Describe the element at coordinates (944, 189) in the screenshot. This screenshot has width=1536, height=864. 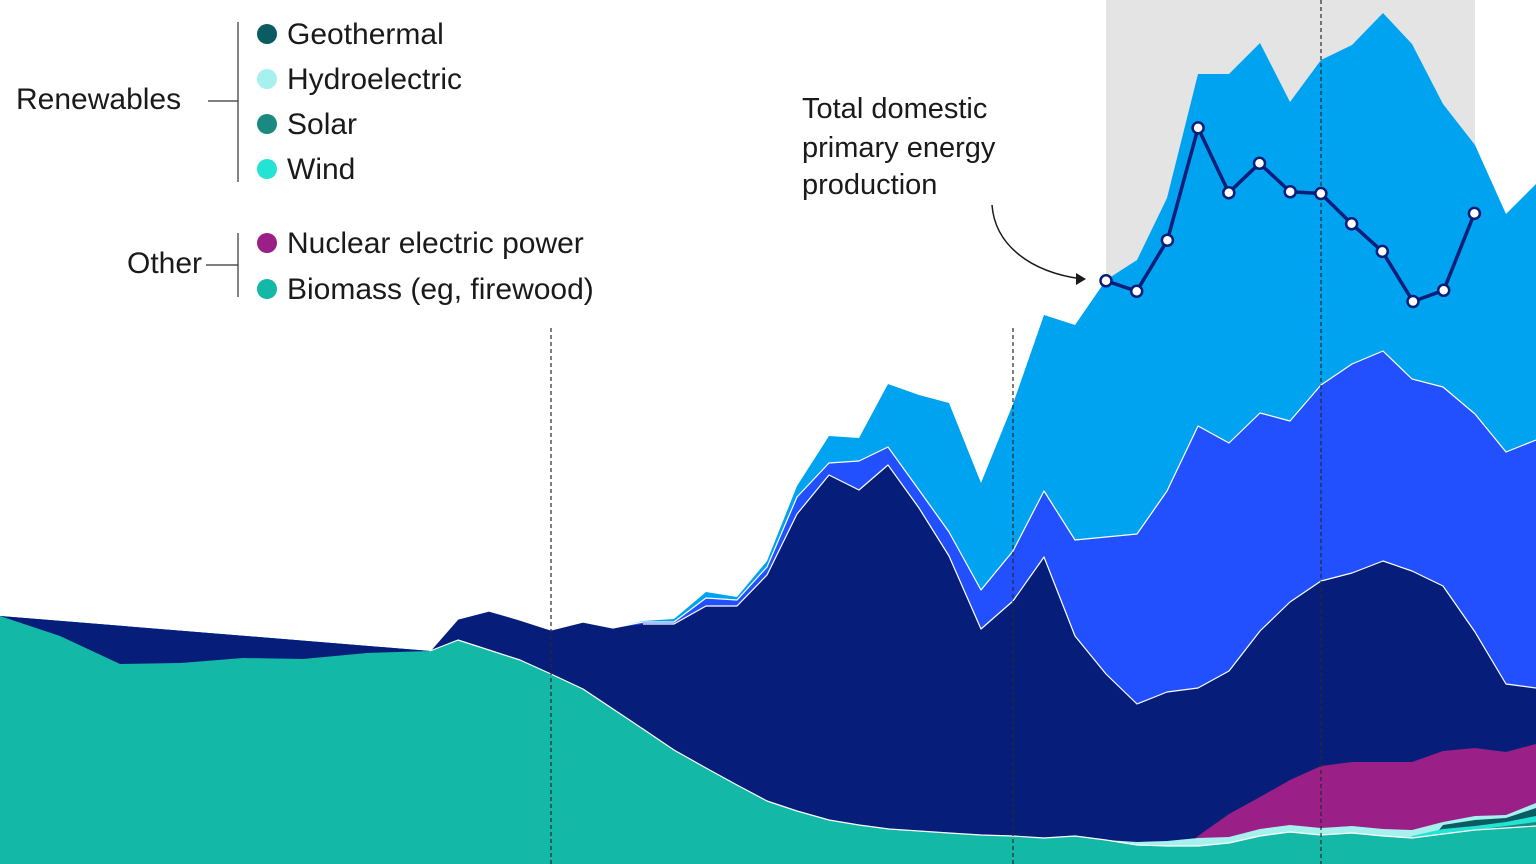
I see `annotation: Total domestic primary energy production` at that location.